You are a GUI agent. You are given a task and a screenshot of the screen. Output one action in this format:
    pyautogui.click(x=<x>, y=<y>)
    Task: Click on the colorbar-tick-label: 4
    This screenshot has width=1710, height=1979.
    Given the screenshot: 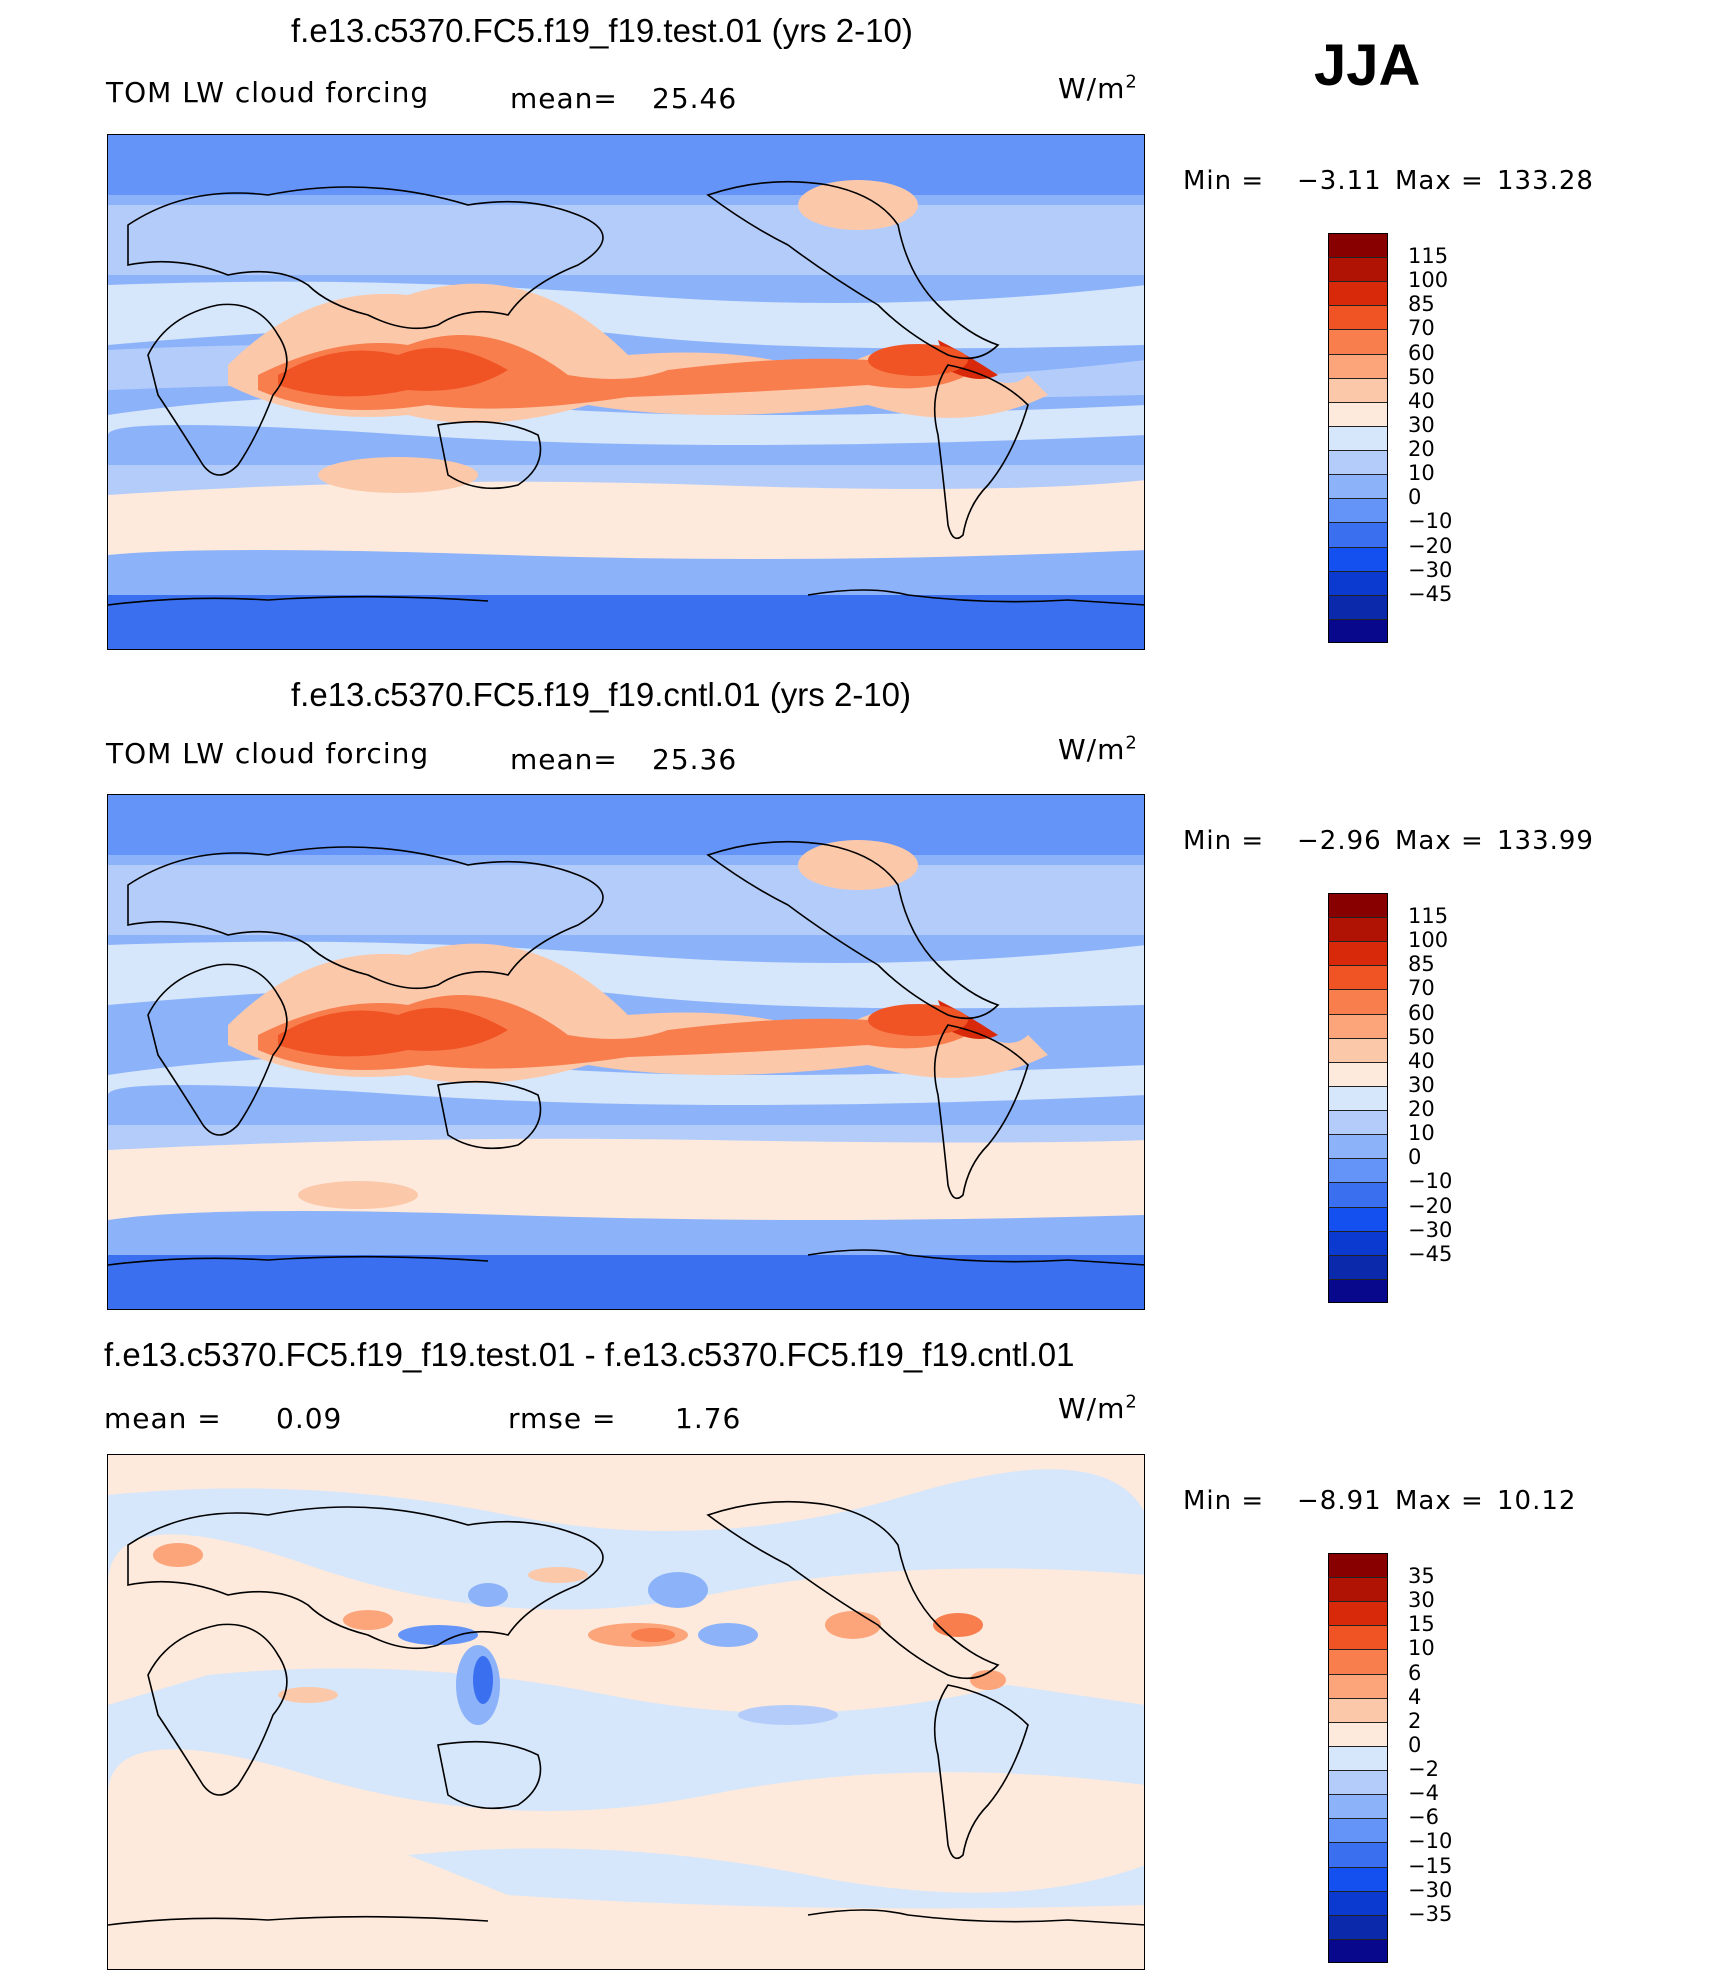 What is the action you would take?
    pyautogui.click(x=1415, y=1696)
    